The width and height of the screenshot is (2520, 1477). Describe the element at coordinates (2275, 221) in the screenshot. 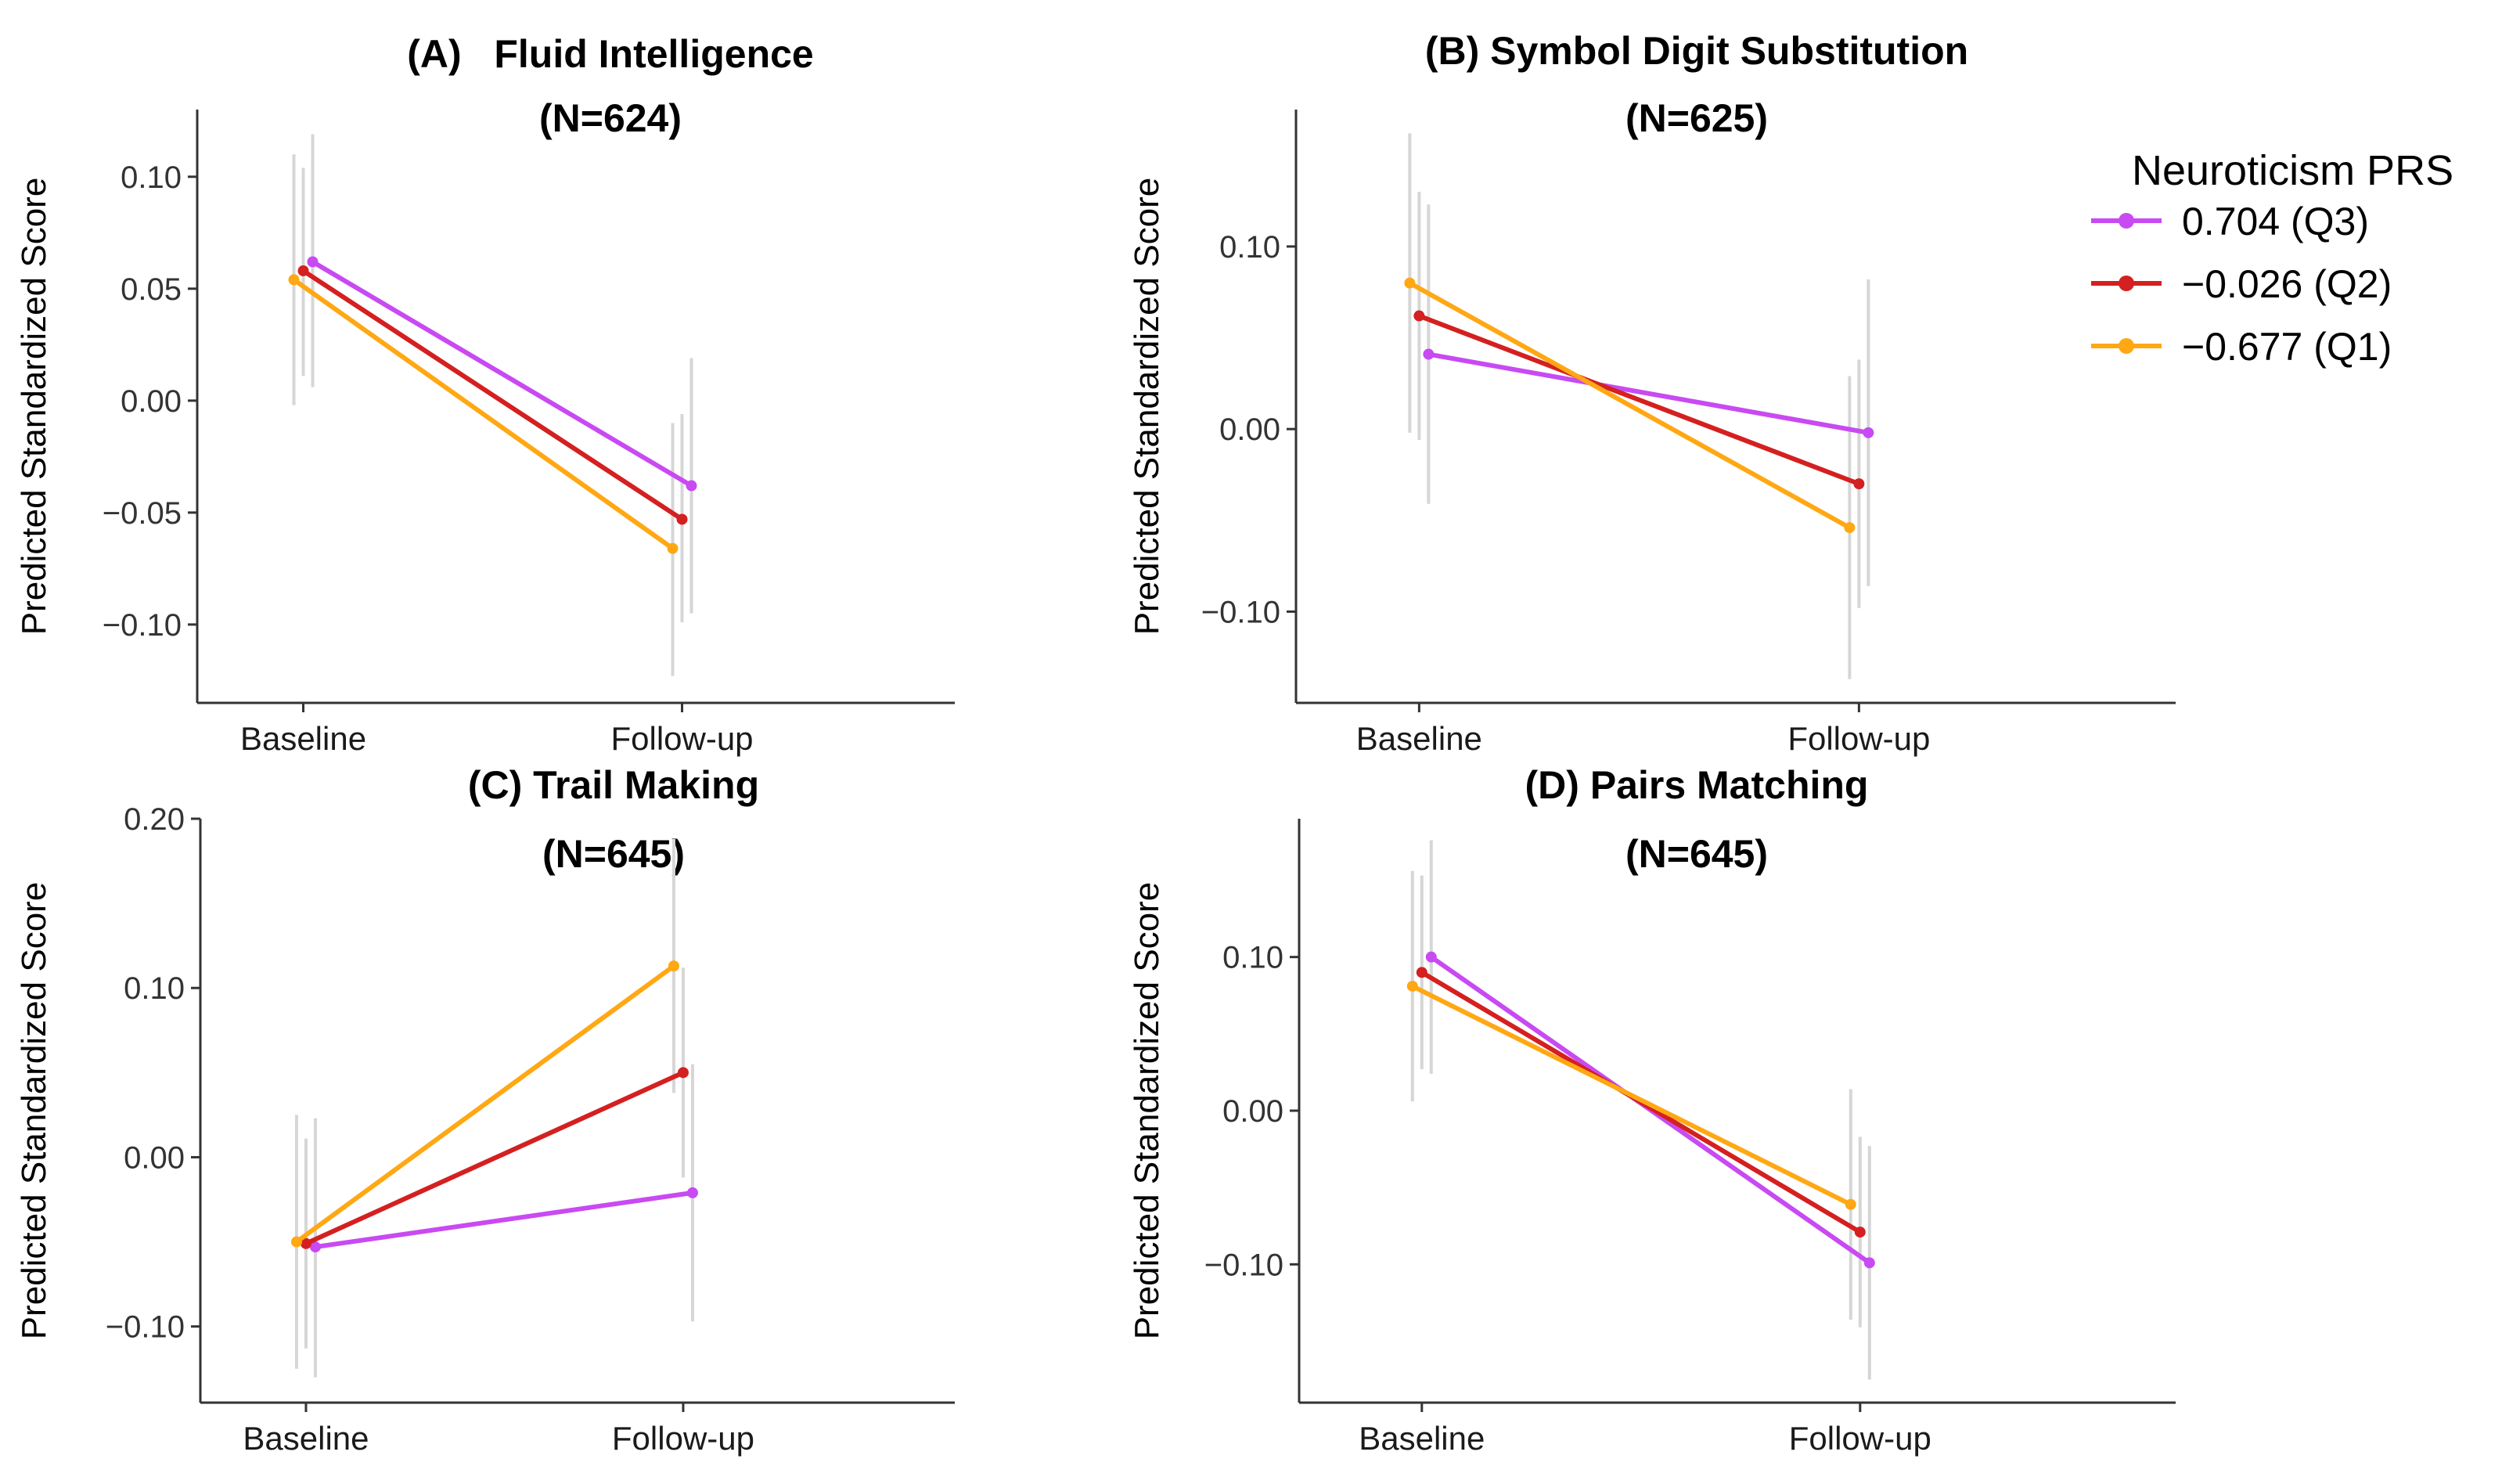

I see `legend-label: 0.704 (Q3)` at that location.